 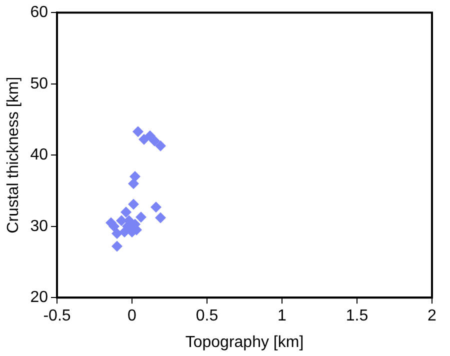 I want to click on x-tick-label: 0, so click(x=132, y=316).